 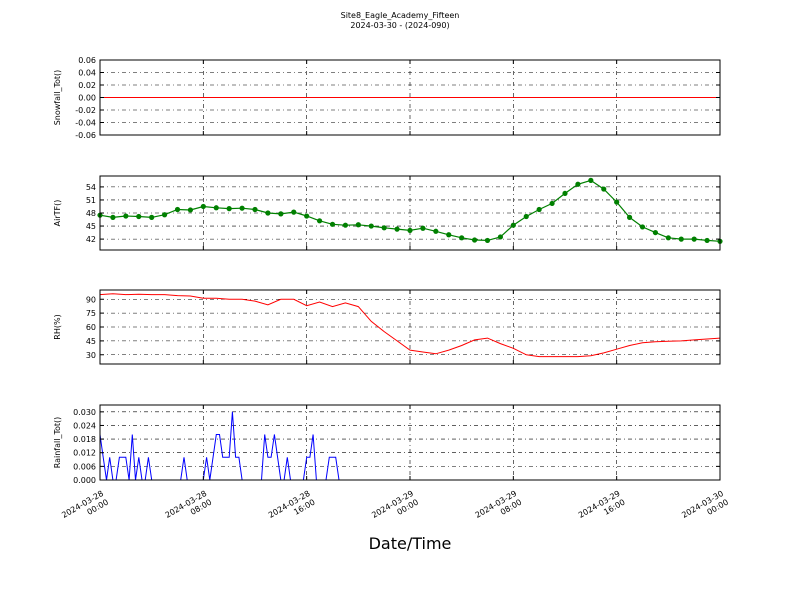 What do you see at coordinates (91, 239) in the screenshot?
I see `y-tick-label: 42` at bounding box center [91, 239].